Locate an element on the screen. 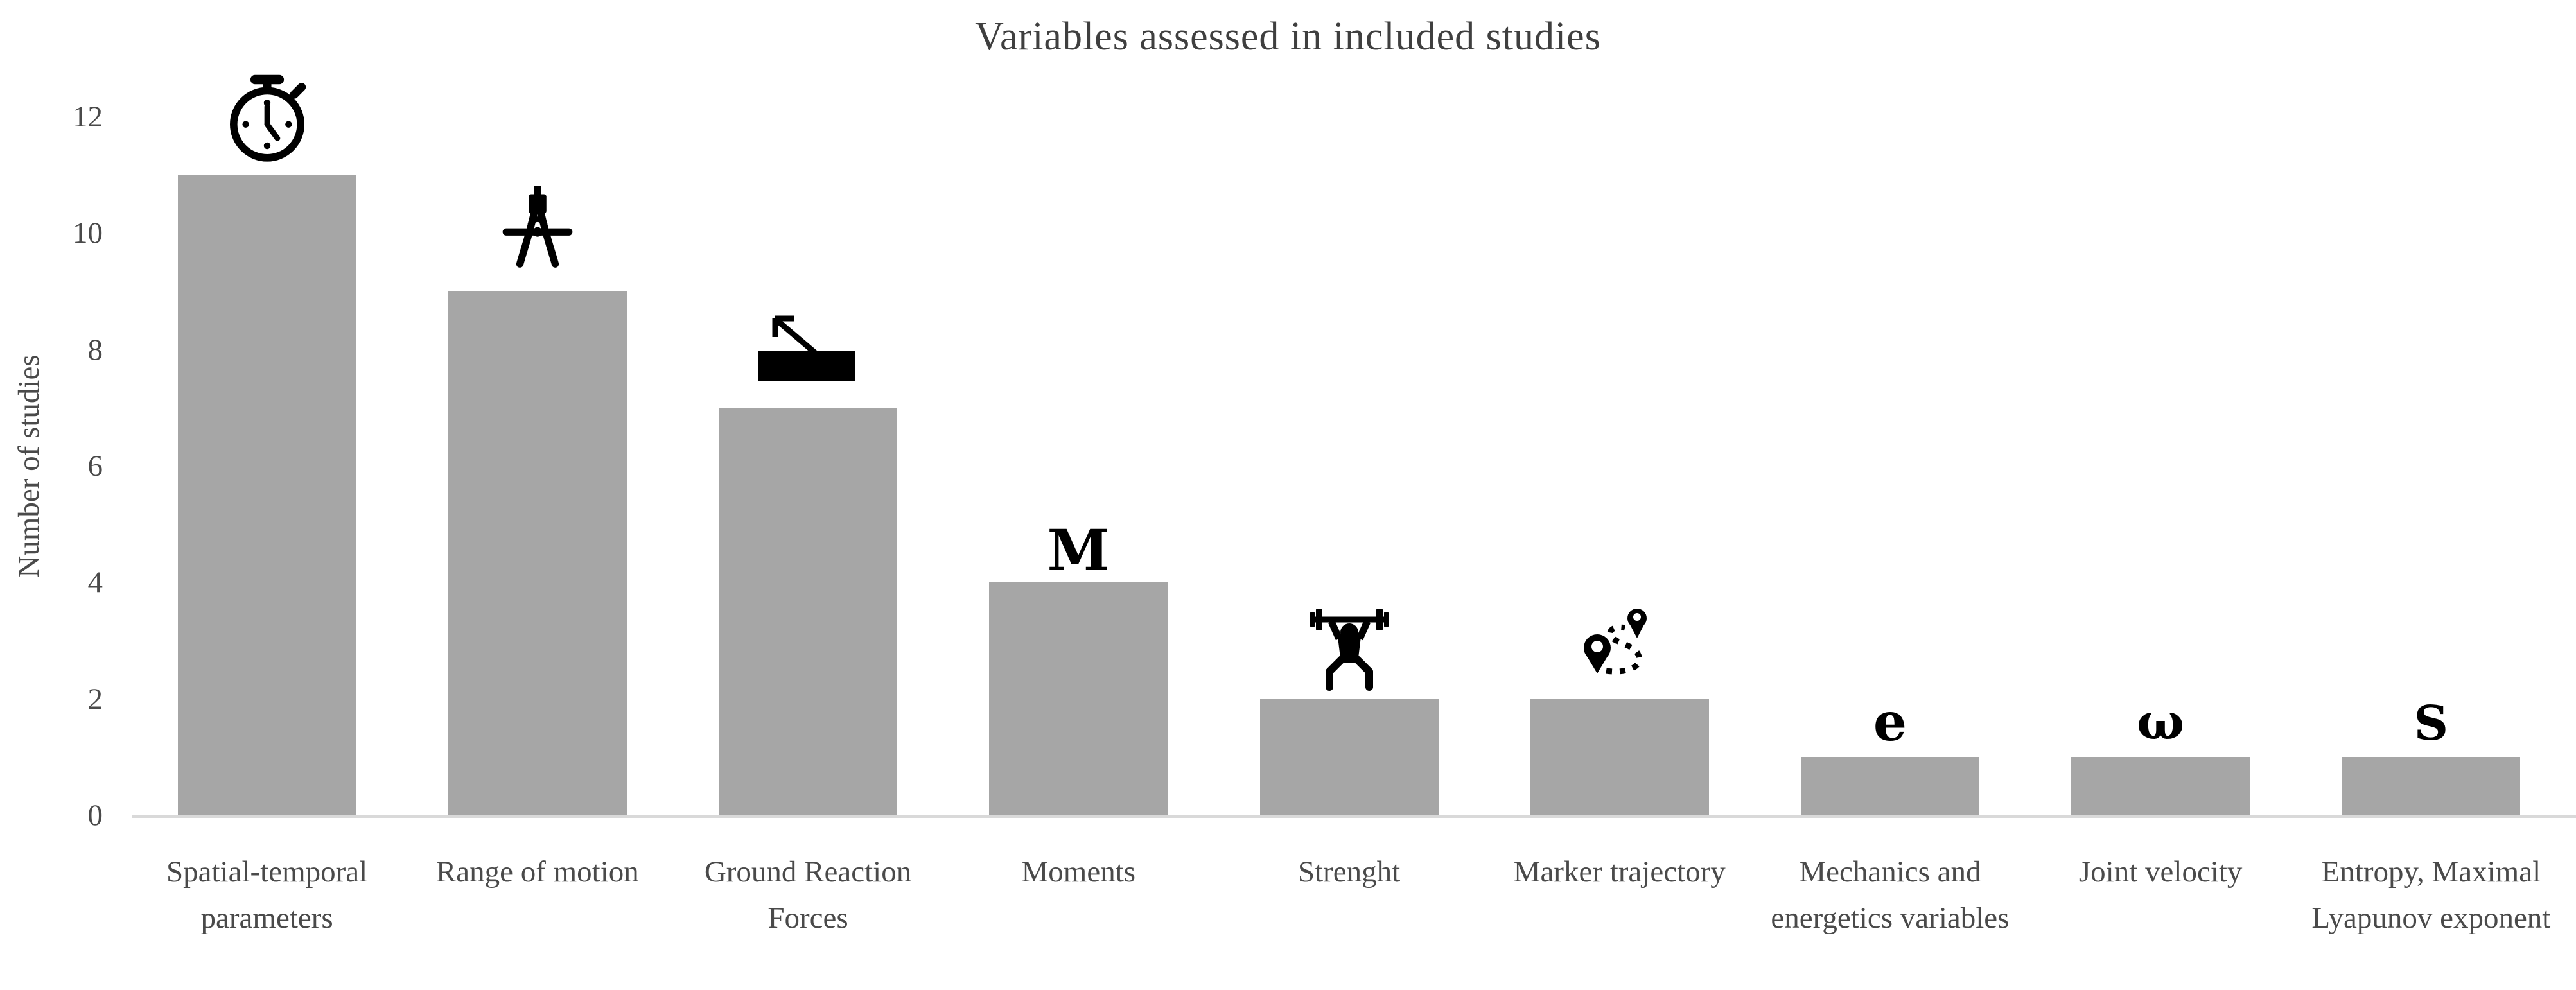 This screenshot has height=990, width=2576. y-tick-label: 8 is located at coordinates (95, 350).